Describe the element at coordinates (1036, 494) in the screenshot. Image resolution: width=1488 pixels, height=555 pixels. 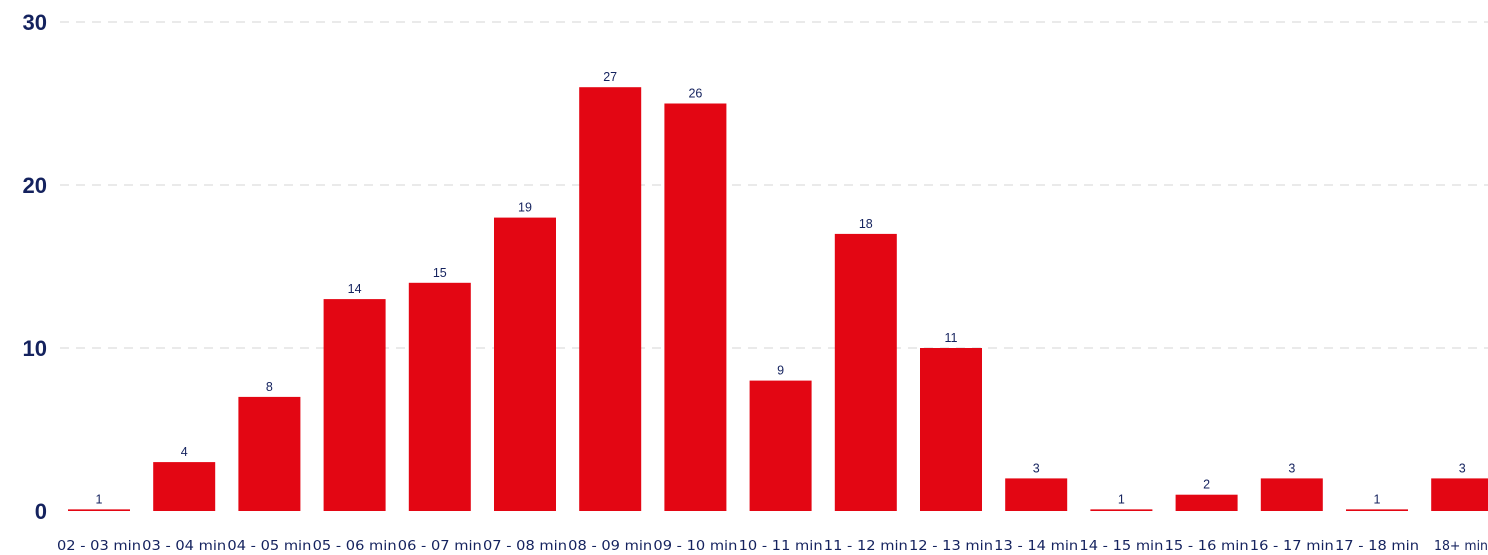
I see `bar-13-14-min` at that location.